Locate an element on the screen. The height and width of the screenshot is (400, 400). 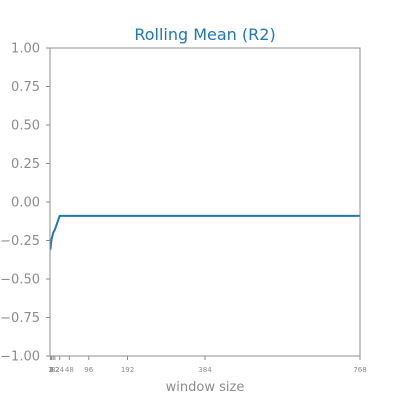
y-tick-label: 0.50 is located at coordinates (25, 126).